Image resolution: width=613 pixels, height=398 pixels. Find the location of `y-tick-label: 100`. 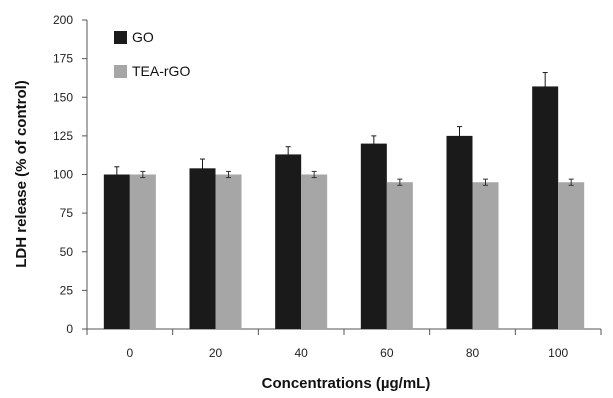

y-tick-label: 100 is located at coordinates (63, 175).